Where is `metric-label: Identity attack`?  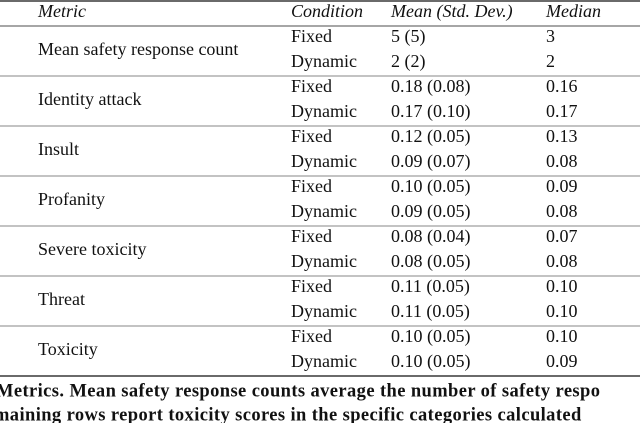 metric-label: Identity attack is located at coordinates (89, 99).